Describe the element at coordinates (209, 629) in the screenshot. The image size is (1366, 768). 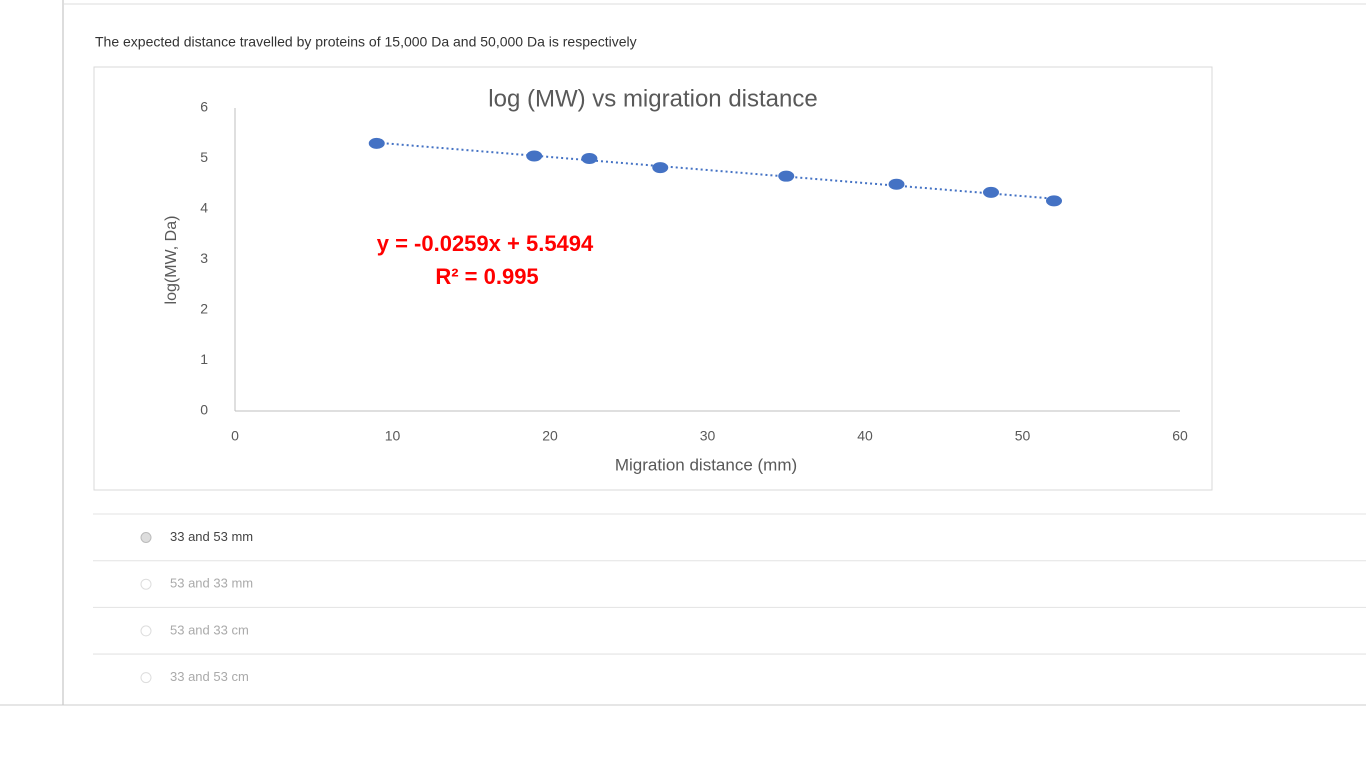
I see `option-label: 53 and 33 cm` at that location.